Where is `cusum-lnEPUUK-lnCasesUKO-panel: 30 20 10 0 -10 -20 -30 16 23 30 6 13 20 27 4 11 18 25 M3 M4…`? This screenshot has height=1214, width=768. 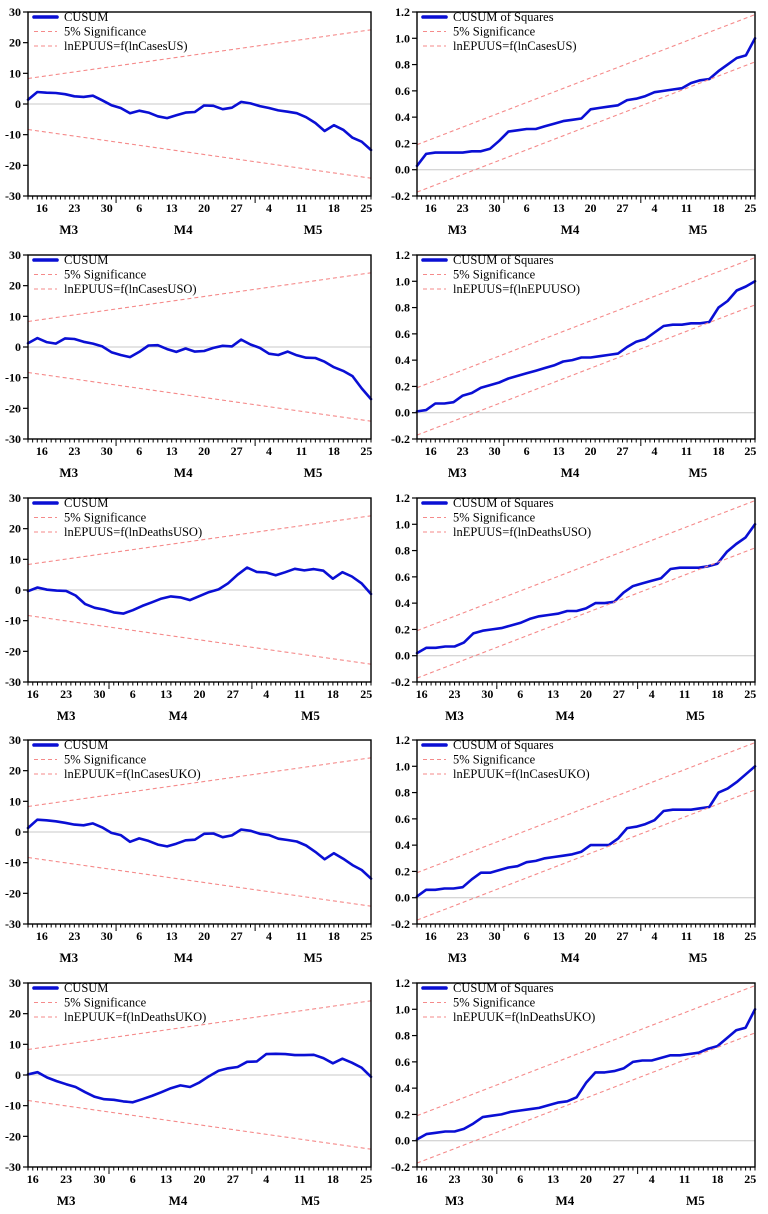 cusum-lnEPUUK-lnCasesUKO-panel: 30 20 10 0 -10 -20 -30 16 23 30 6 13 20 27 4 11 18 25 M3 M4… is located at coordinates (192, 849).